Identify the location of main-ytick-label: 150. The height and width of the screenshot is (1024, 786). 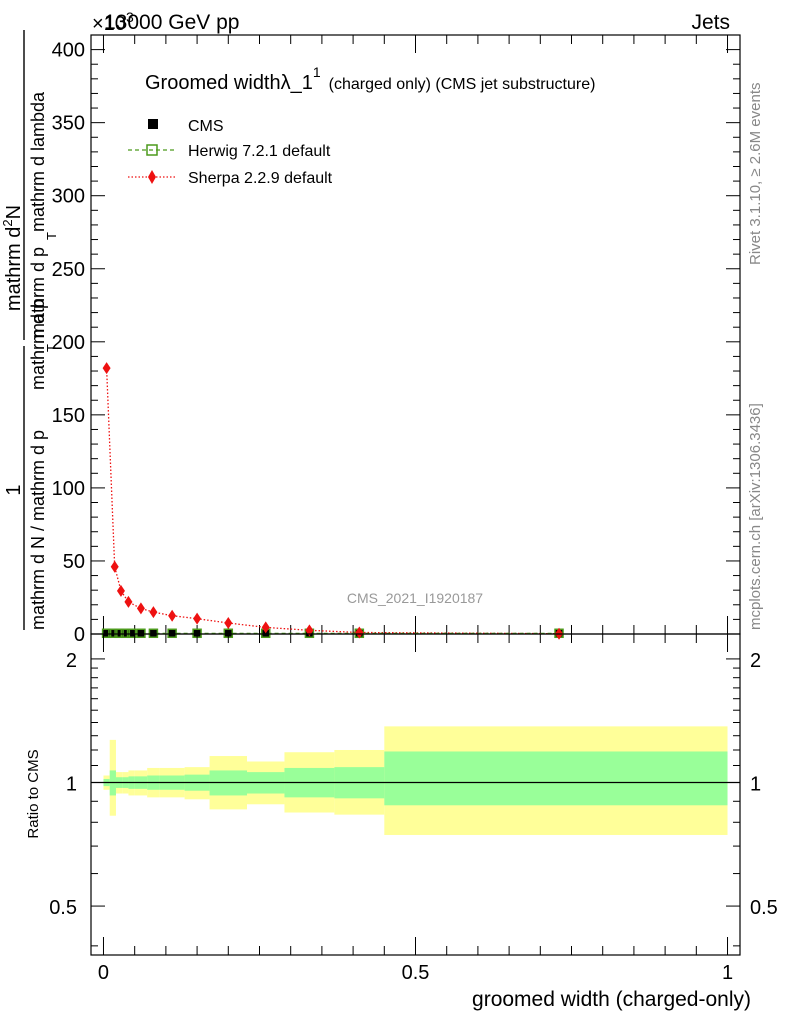
(68, 416).